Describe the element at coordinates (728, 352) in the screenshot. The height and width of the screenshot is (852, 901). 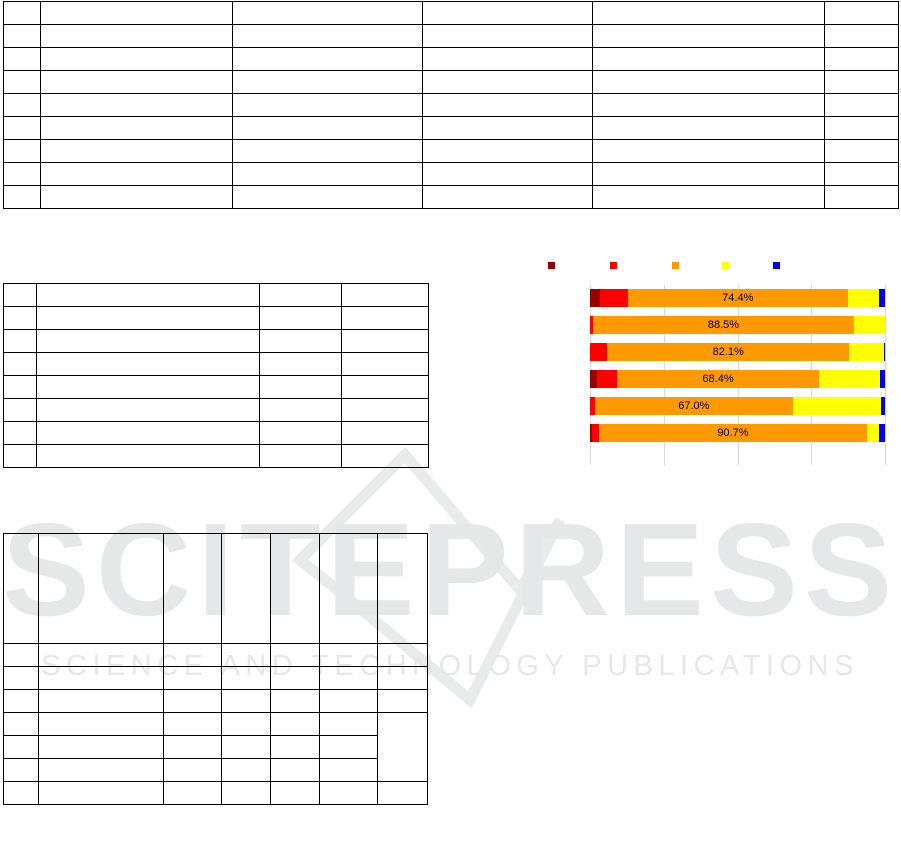
I see `bar-value-label: 82.1%` at that location.